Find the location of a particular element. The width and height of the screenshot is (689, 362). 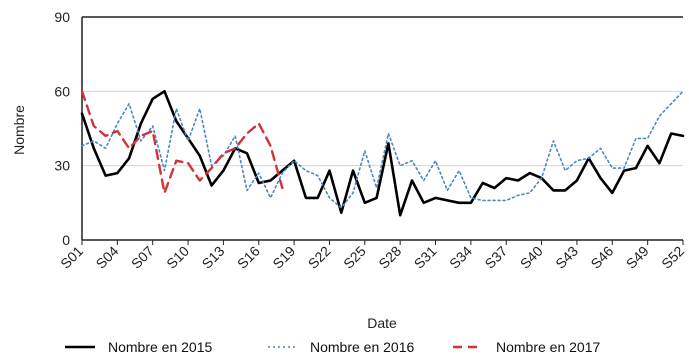

y-tick-label: 0 is located at coordinates (66, 240).